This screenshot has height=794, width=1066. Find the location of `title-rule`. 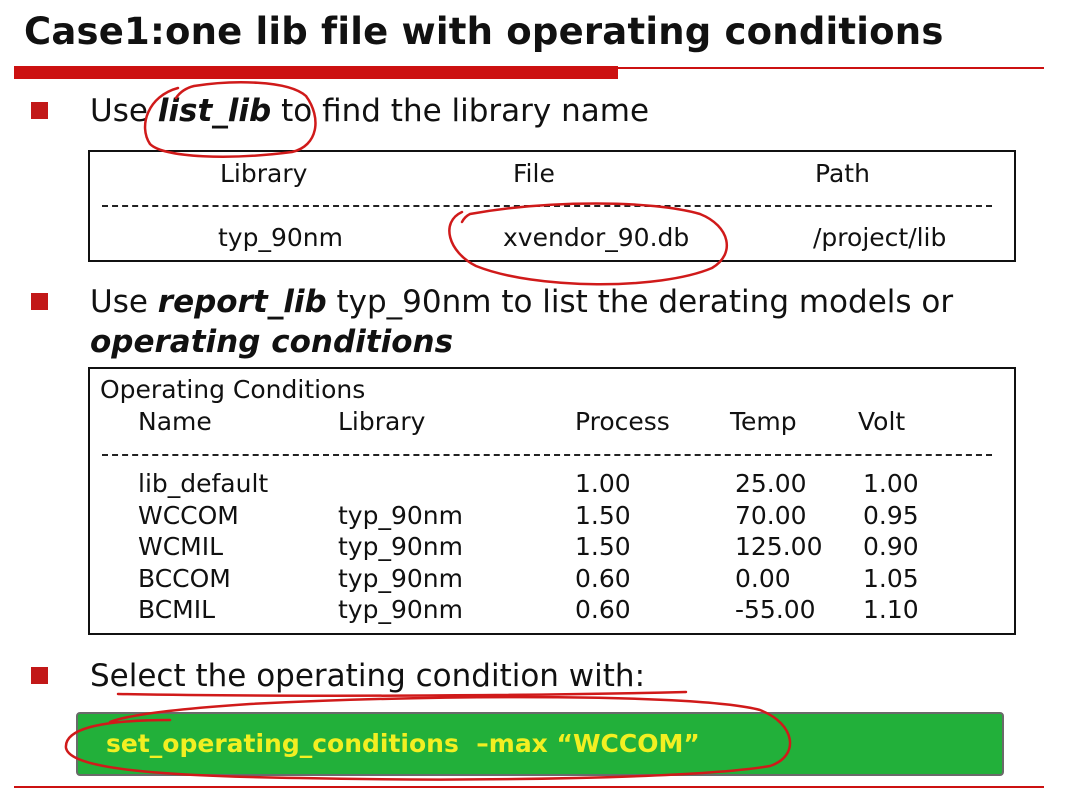

title-rule is located at coordinates (529, 68).